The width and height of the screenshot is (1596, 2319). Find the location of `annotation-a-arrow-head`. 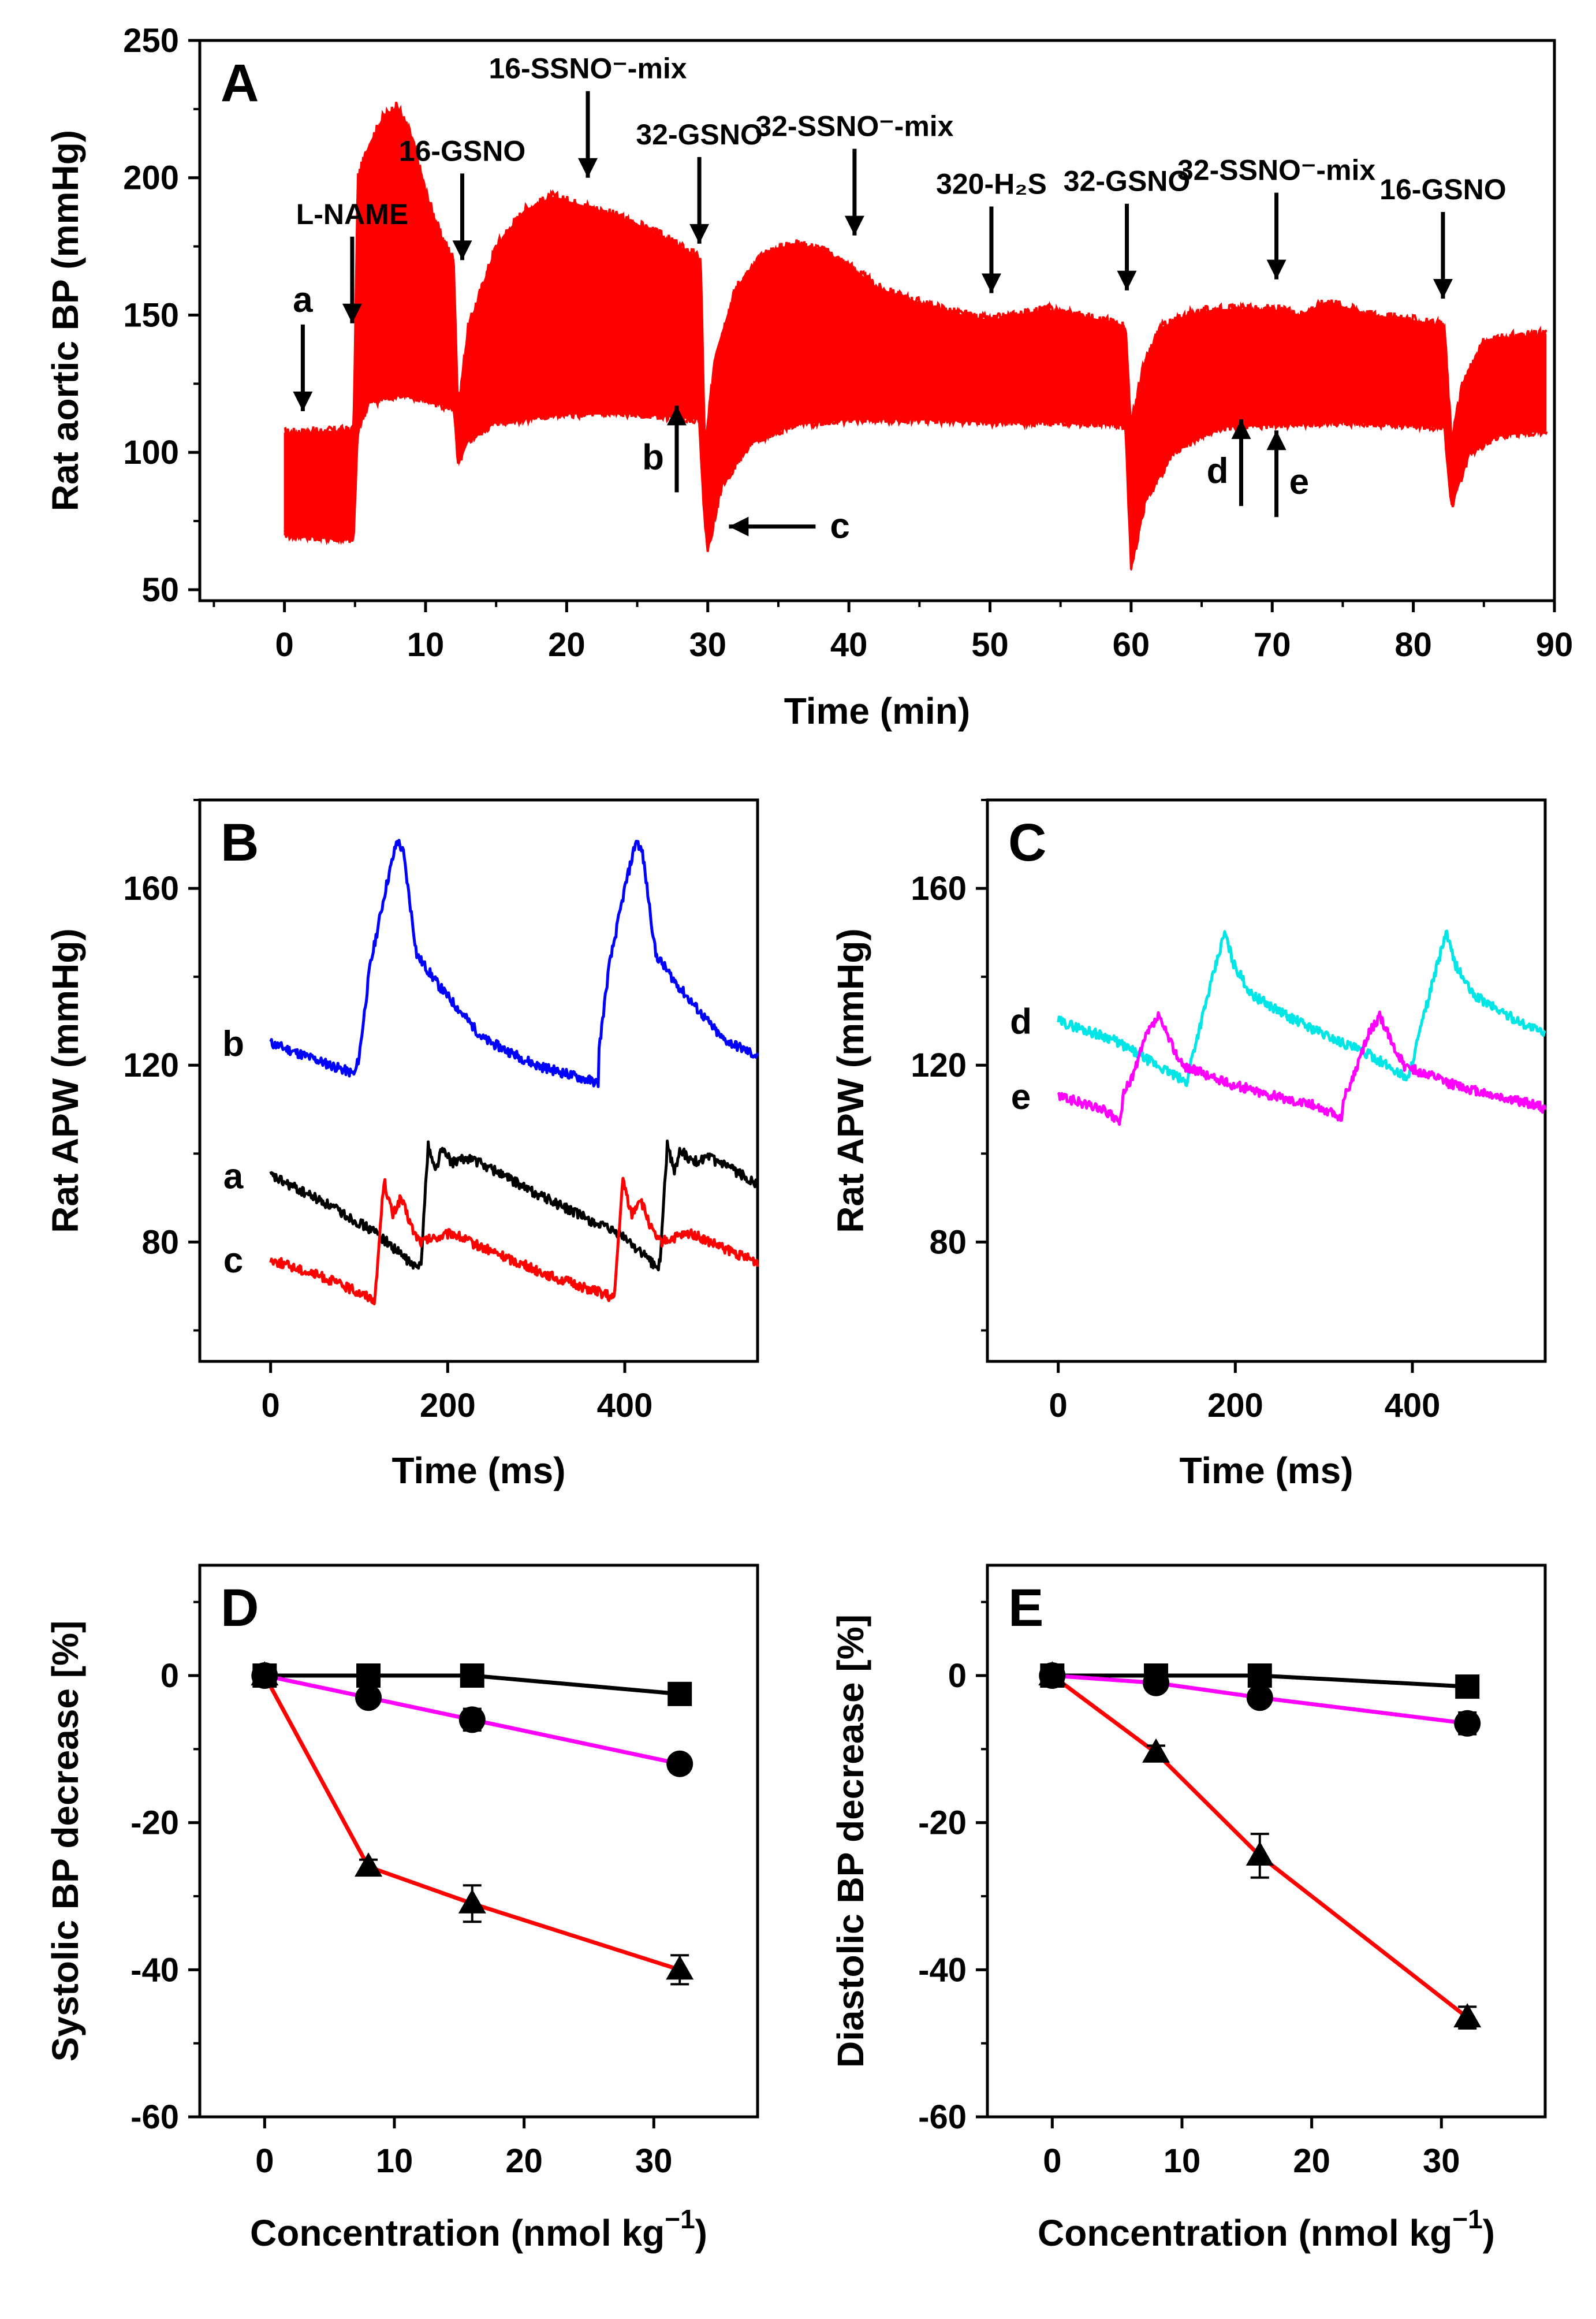

annotation-a-arrow-head is located at coordinates (303, 401).